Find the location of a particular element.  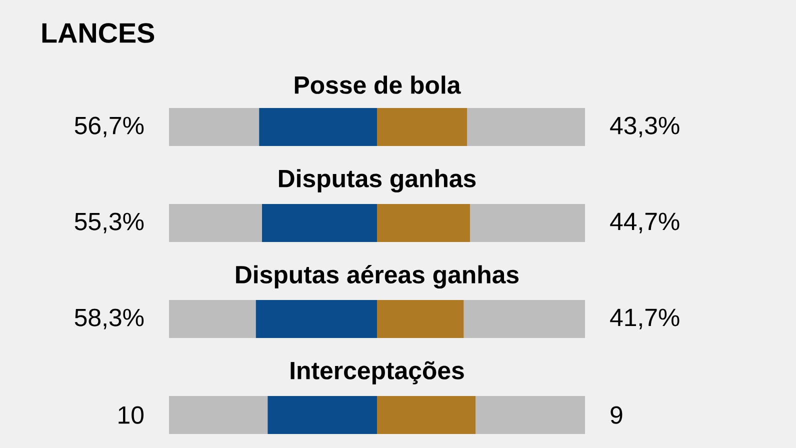

y-tick-label: Disputas ganhas is located at coordinates (377, 180).